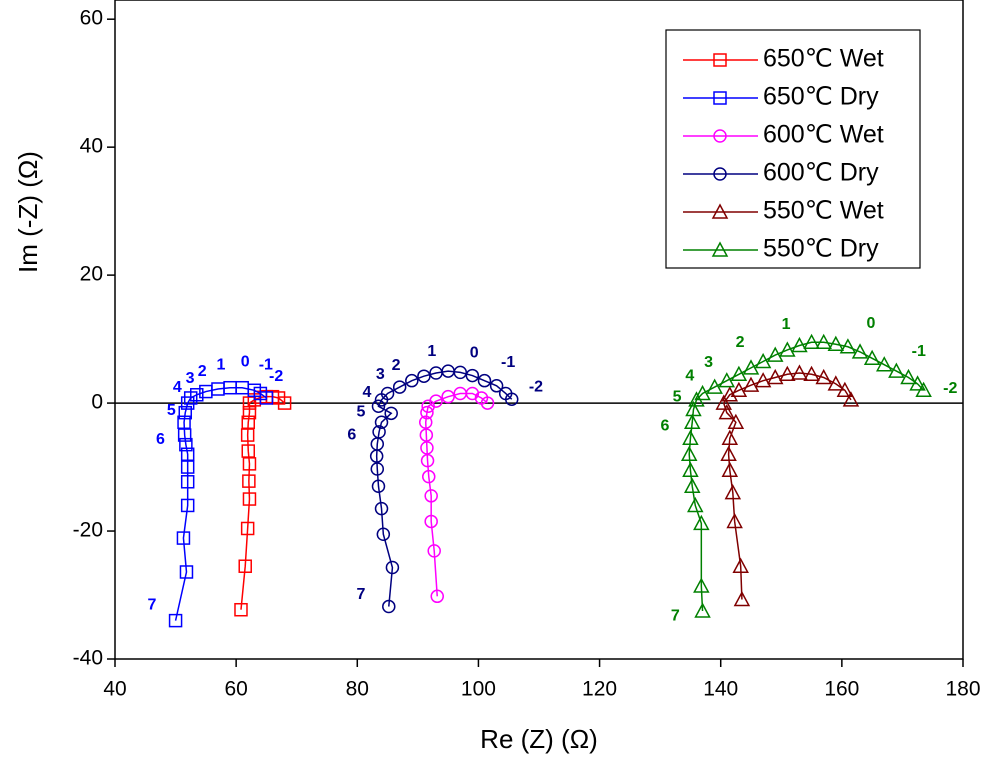  Describe the element at coordinates (793, 149) in the screenshot. I see `legend-box` at that location.